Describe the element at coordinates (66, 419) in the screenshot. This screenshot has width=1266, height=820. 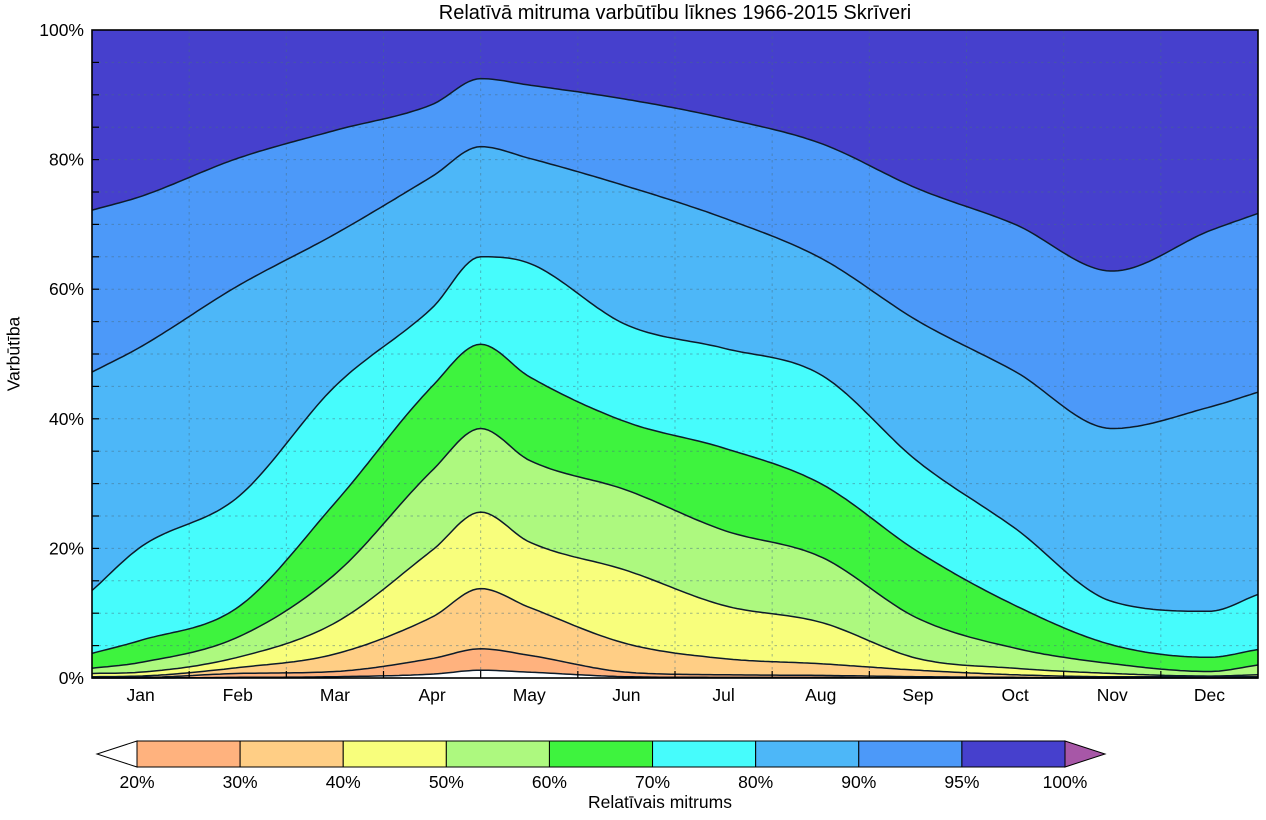
I see `y-tick-label: 40%` at that location.